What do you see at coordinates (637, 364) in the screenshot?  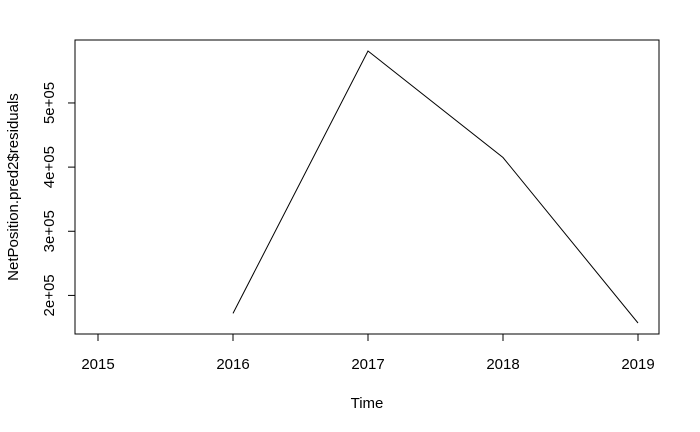 I see `x-tick-label: 2019` at bounding box center [637, 364].